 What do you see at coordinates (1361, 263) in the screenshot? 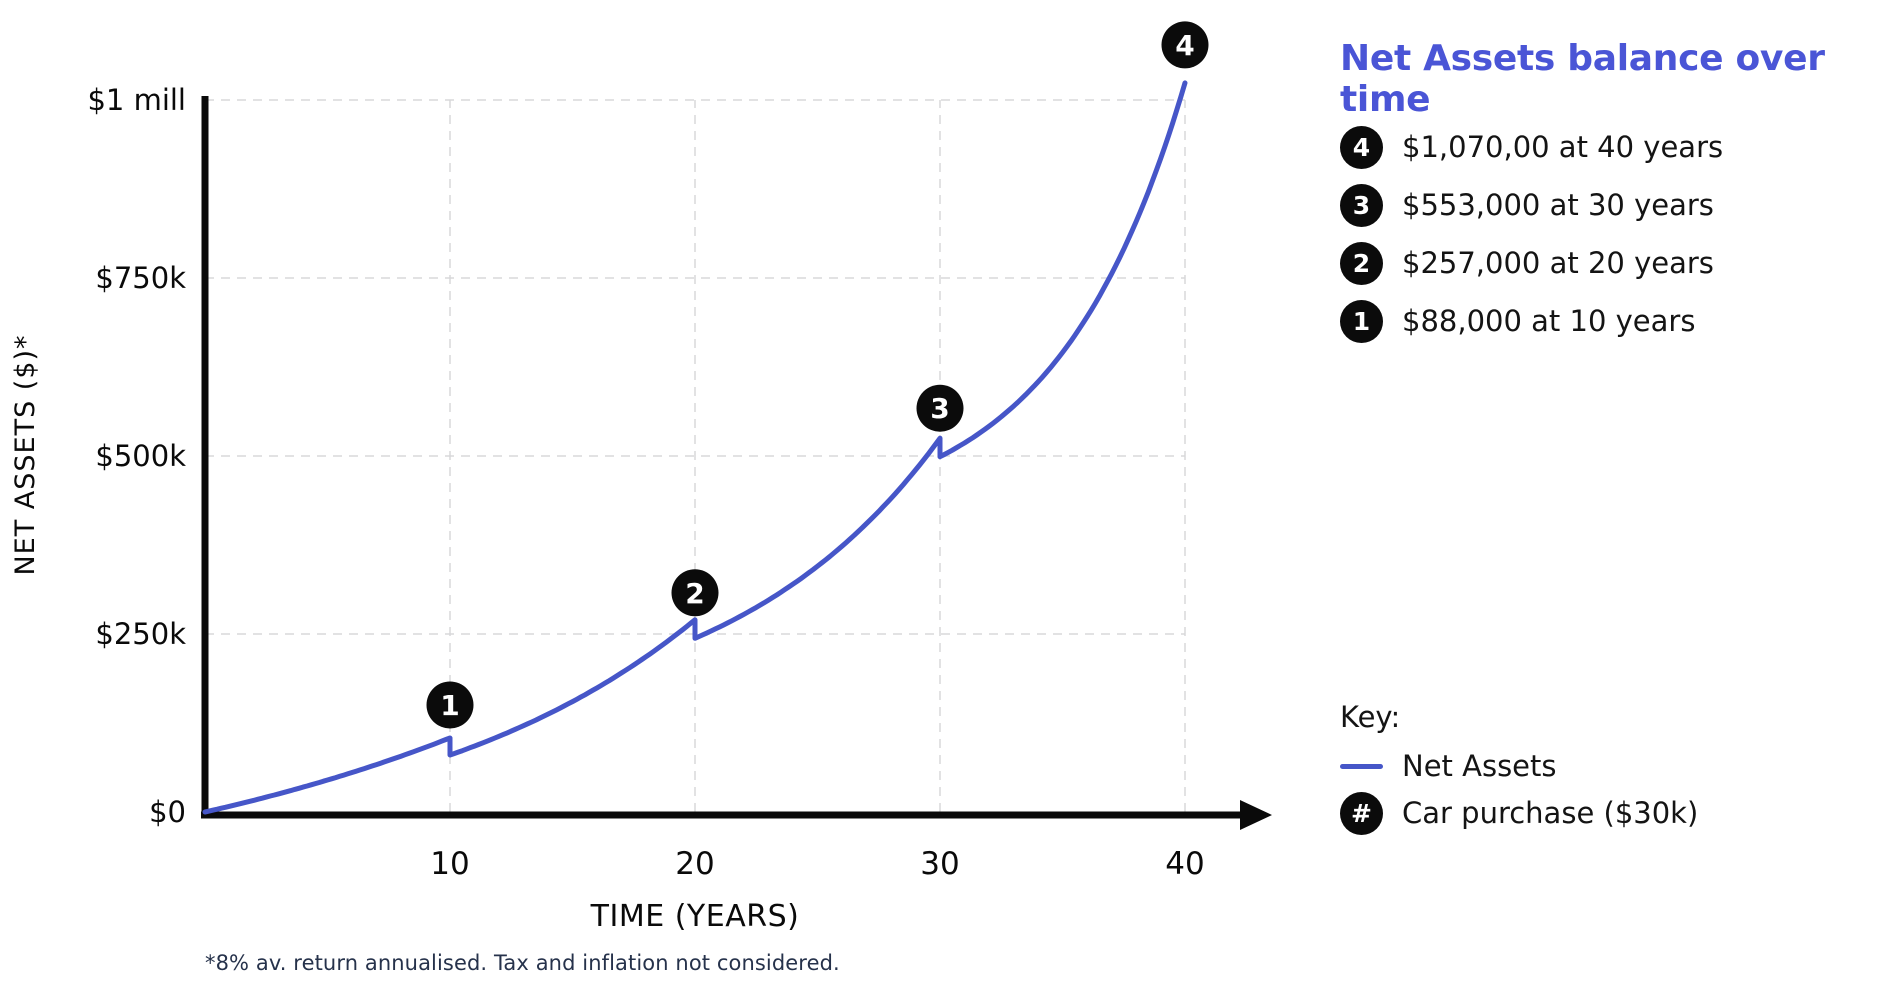
I see `annotation-badge-2: 2` at bounding box center [1361, 263].